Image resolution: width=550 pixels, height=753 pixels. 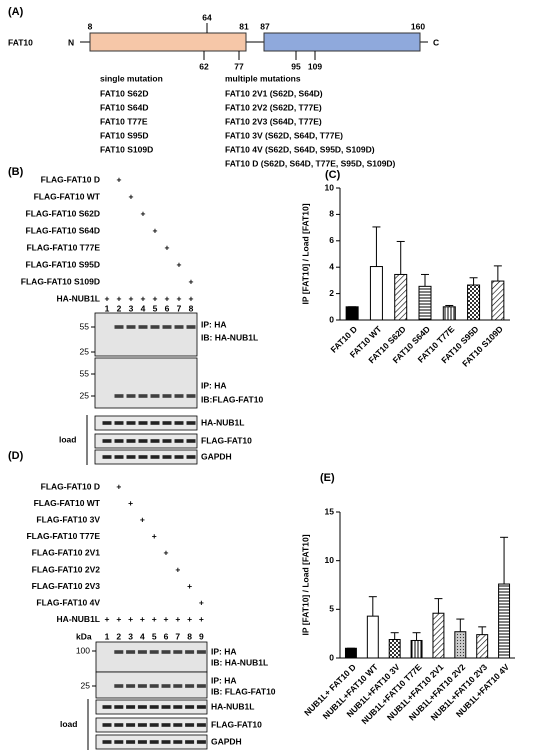 What do you see at coordinates (244, 26) in the screenshot?
I see `position: 81` at bounding box center [244, 26].